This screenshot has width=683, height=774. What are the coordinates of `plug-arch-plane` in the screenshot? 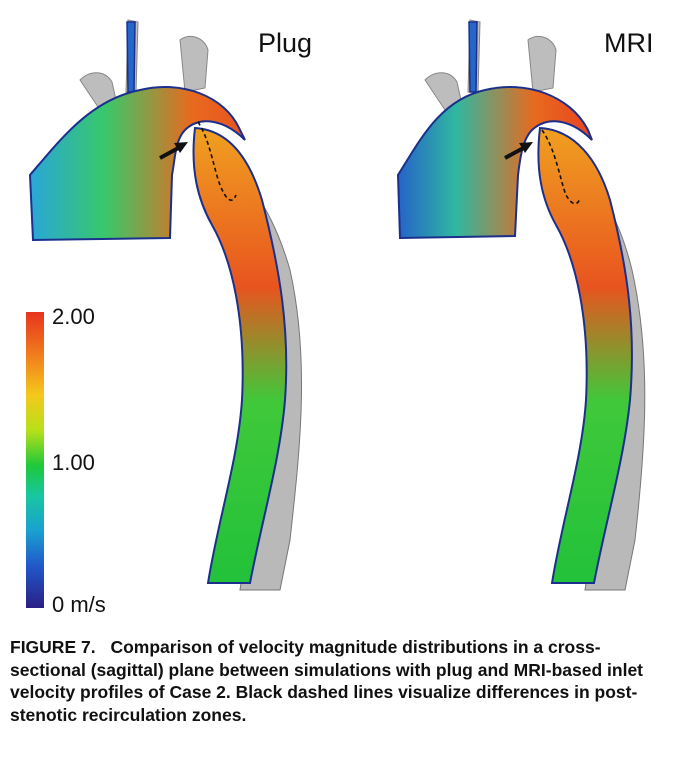 It's located at (137, 164).